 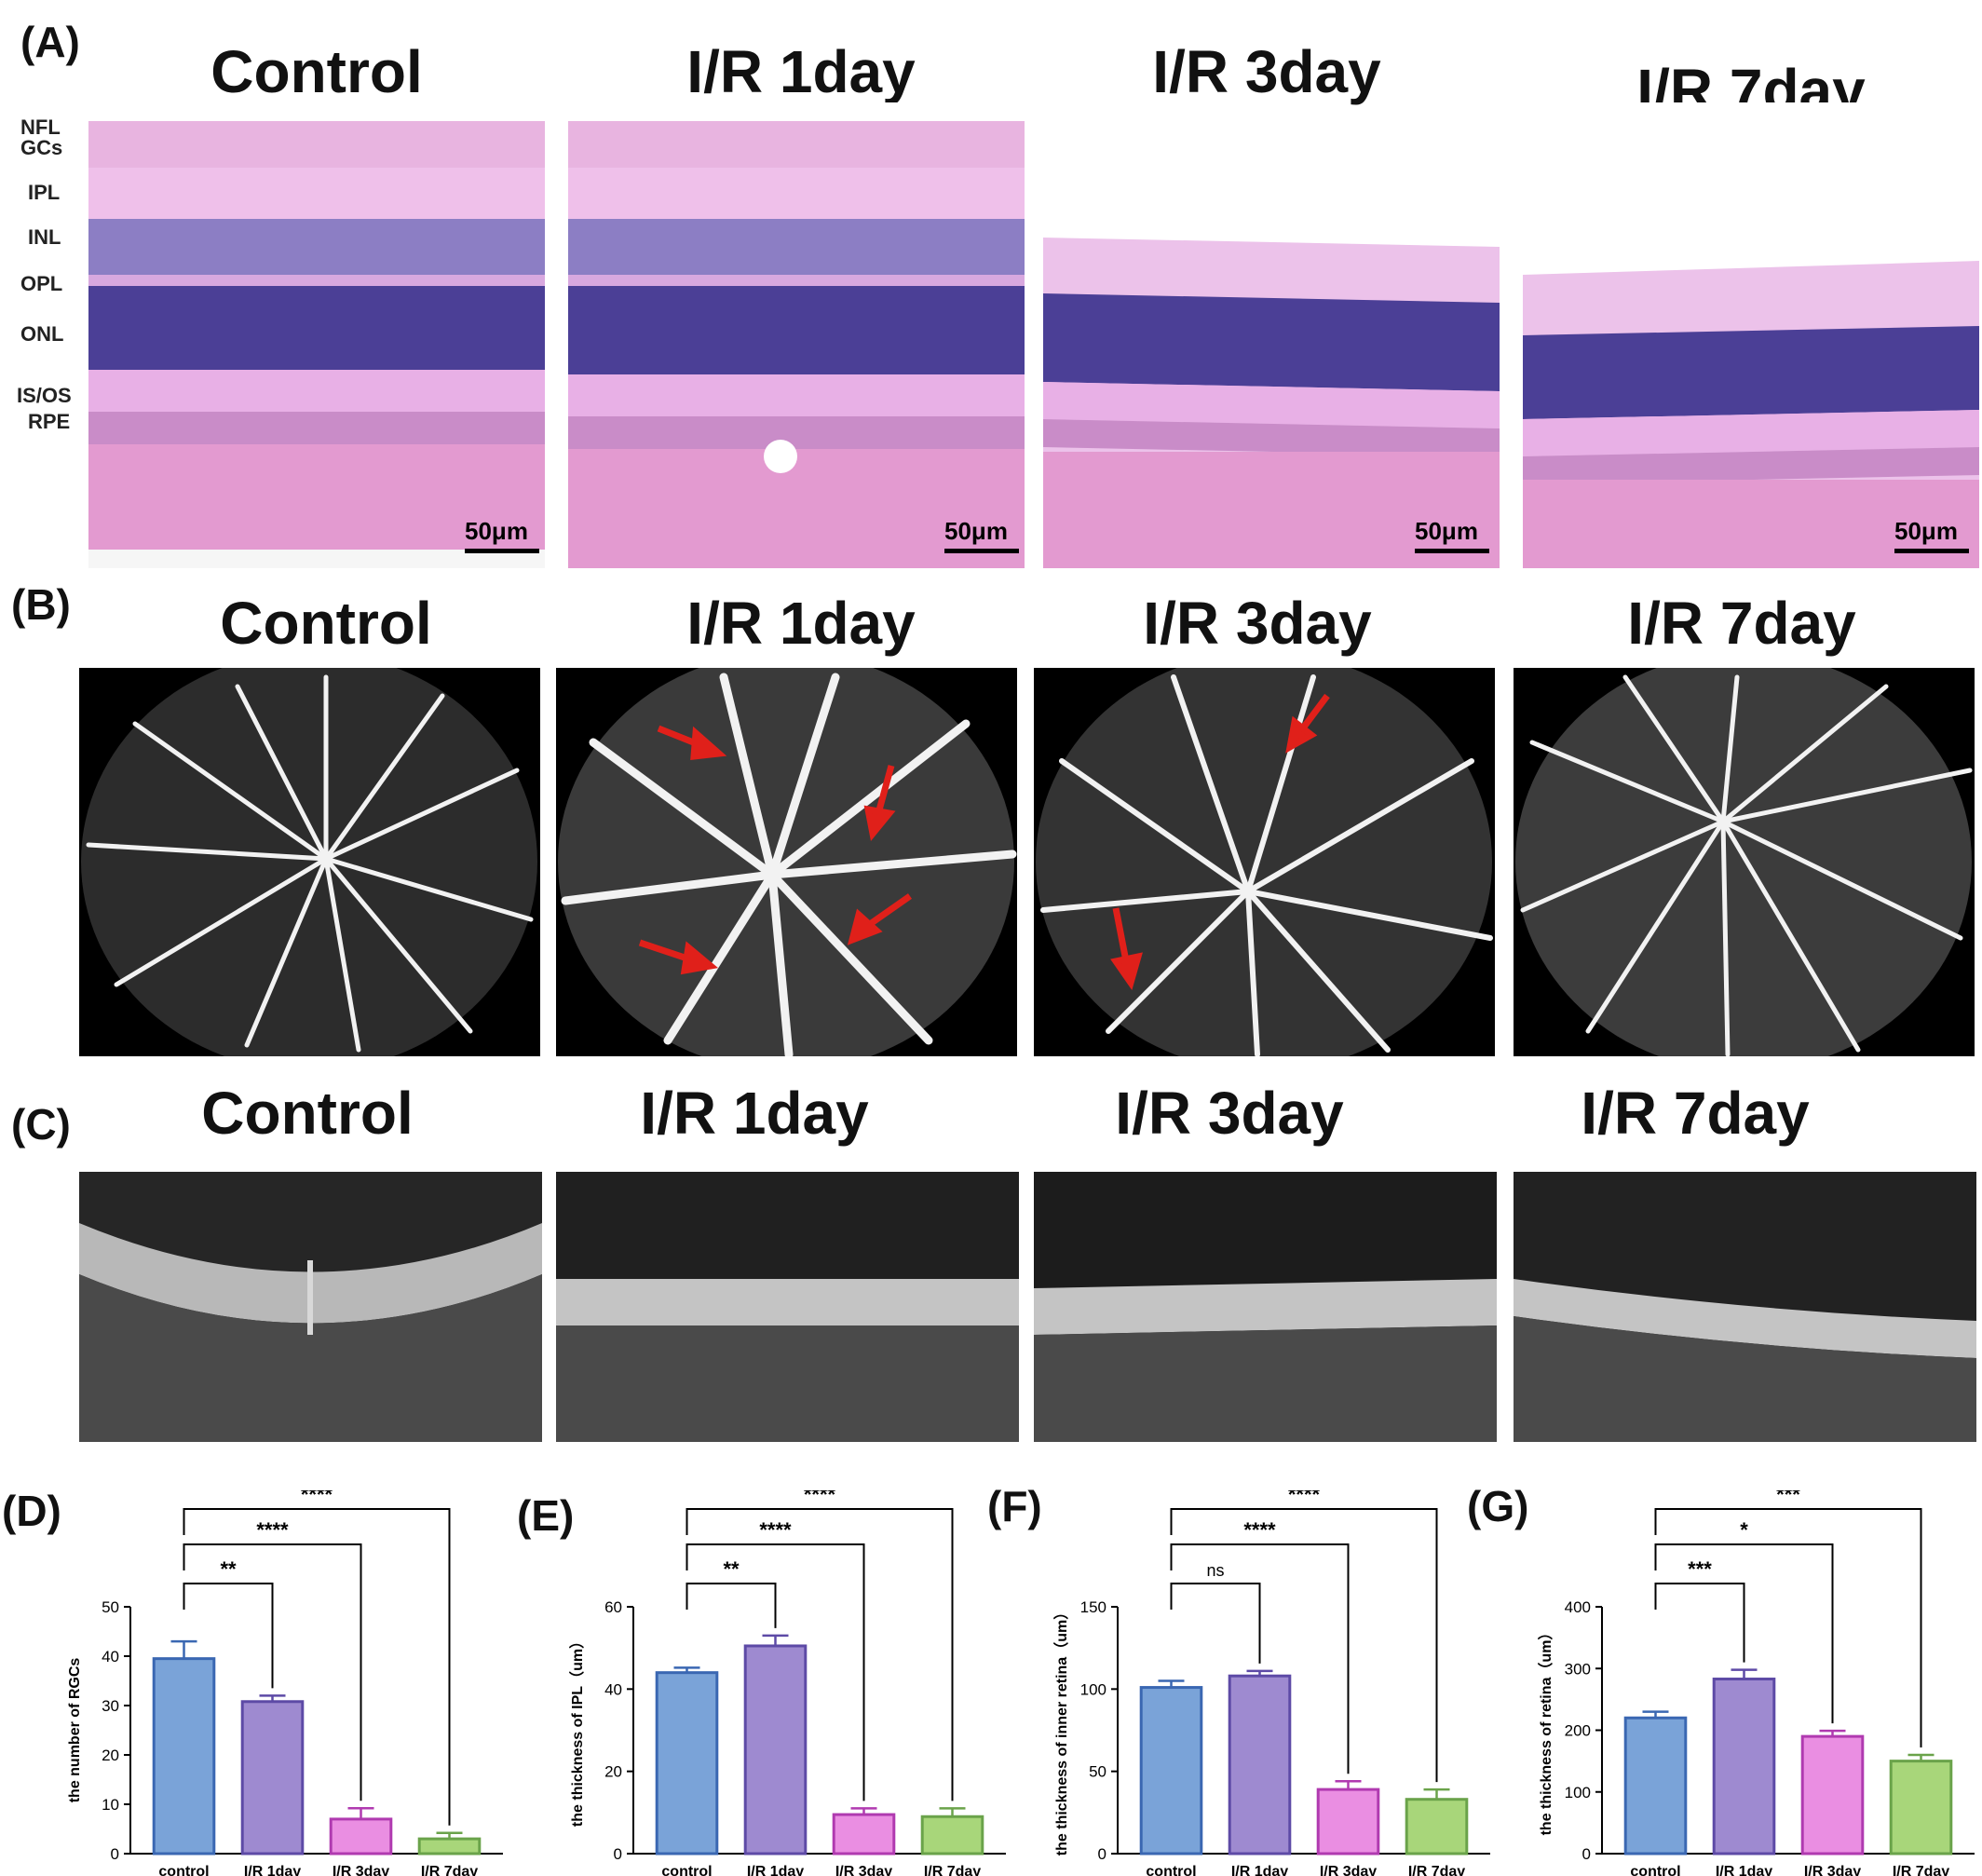 I want to click on histology-image-ir1, so click(x=796, y=335).